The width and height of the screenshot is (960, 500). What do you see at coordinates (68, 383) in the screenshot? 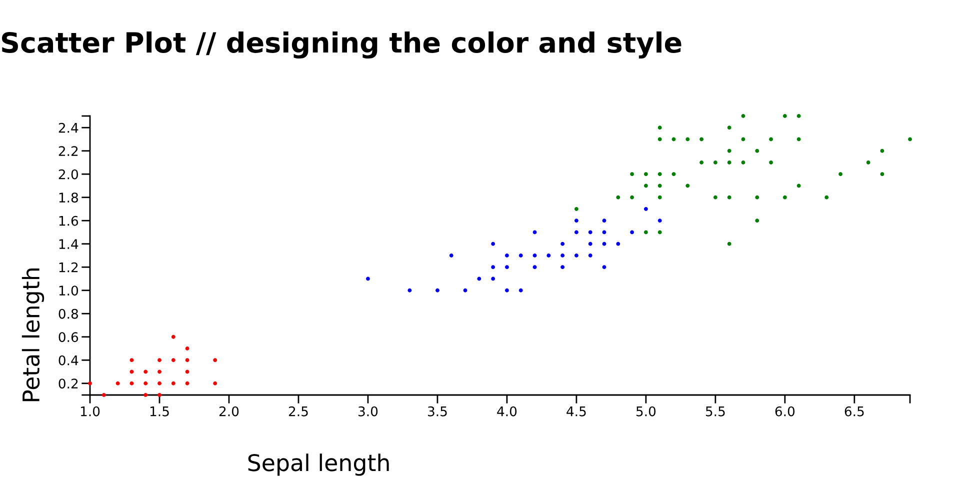
I see `y-tick-label: 0.2` at bounding box center [68, 383].